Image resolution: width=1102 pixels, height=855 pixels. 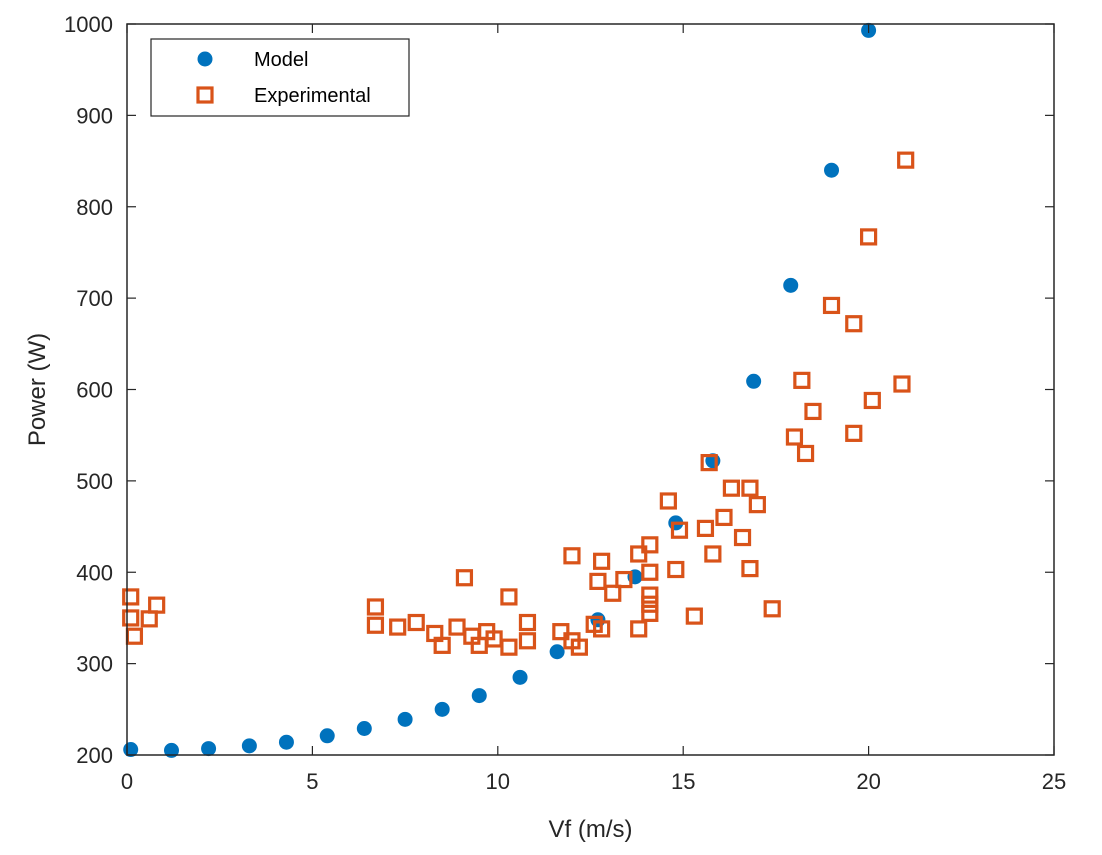 I want to click on legend-label-model: Model, so click(x=281, y=60).